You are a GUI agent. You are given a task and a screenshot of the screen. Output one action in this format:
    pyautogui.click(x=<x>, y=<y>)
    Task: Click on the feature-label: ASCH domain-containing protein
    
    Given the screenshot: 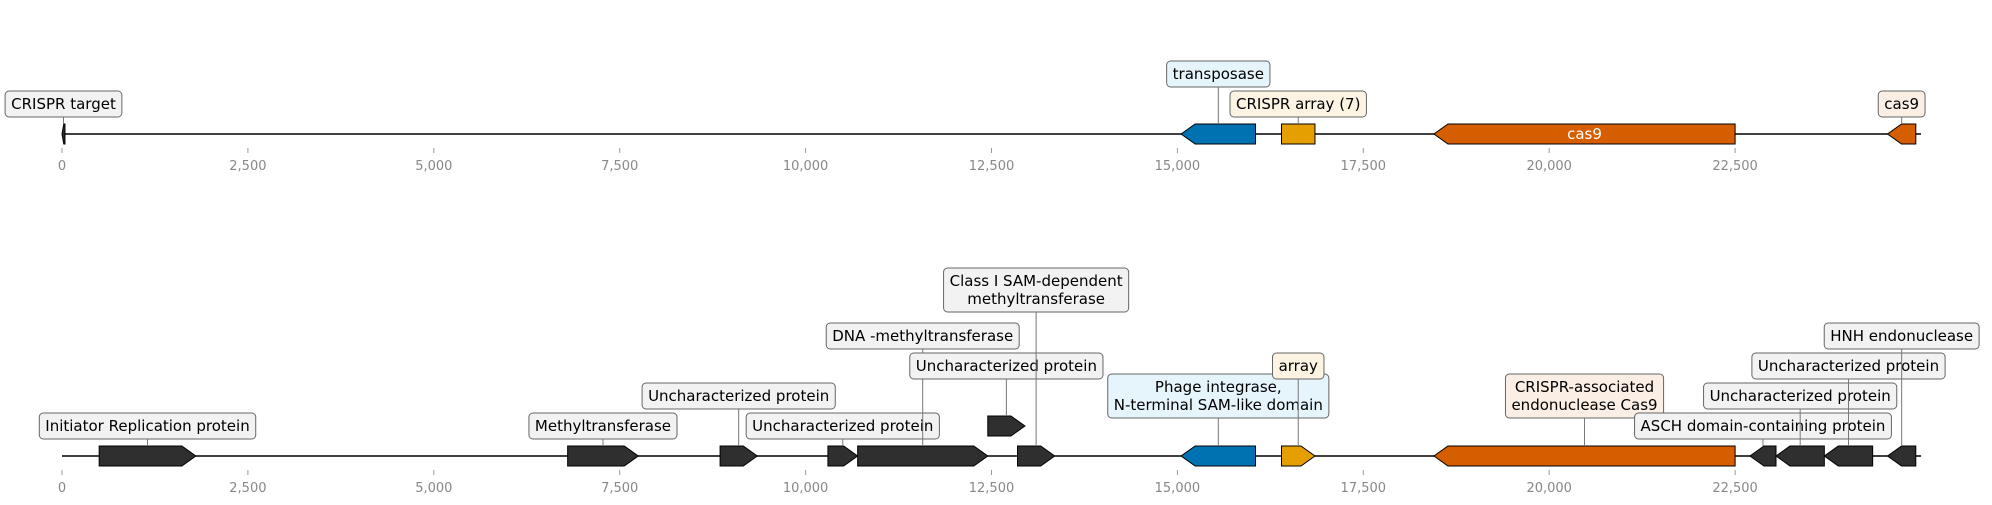 What is the action you would take?
    pyautogui.click(x=1763, y=426)
    